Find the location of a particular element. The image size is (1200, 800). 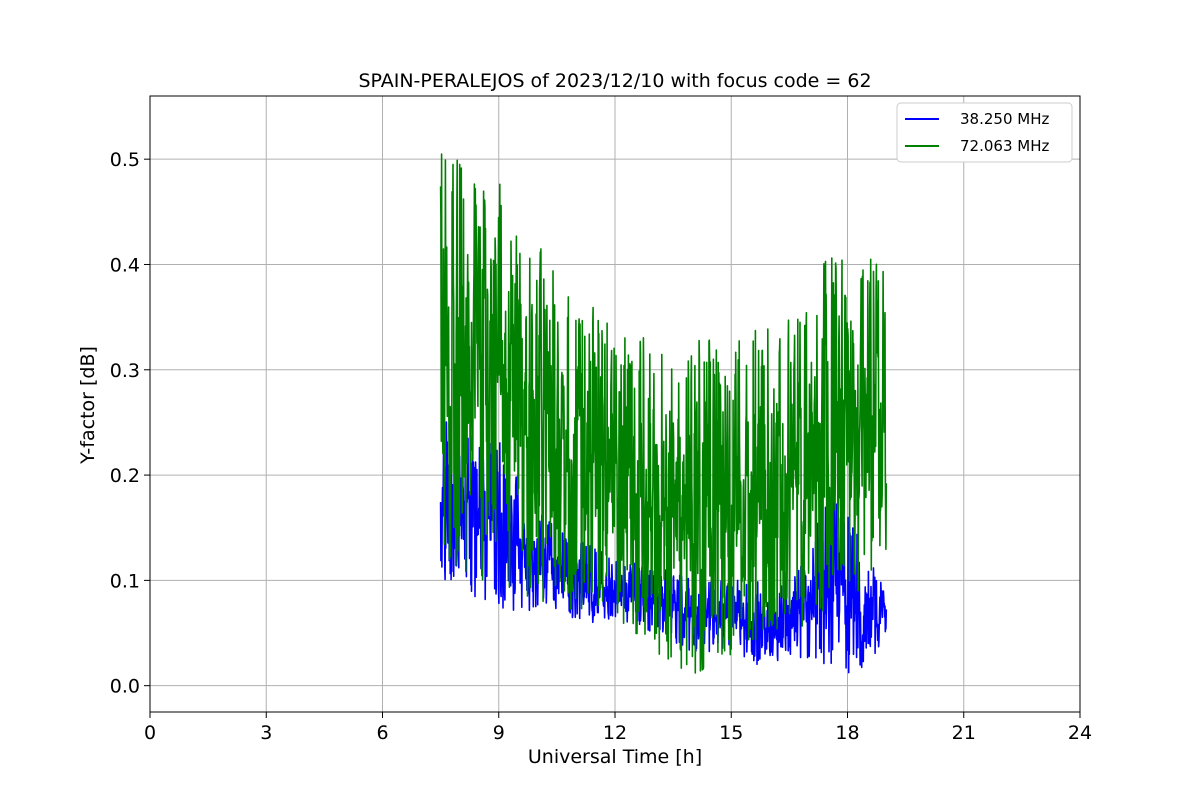

x-tick-label: 15 is located at coordinates (731, 733).